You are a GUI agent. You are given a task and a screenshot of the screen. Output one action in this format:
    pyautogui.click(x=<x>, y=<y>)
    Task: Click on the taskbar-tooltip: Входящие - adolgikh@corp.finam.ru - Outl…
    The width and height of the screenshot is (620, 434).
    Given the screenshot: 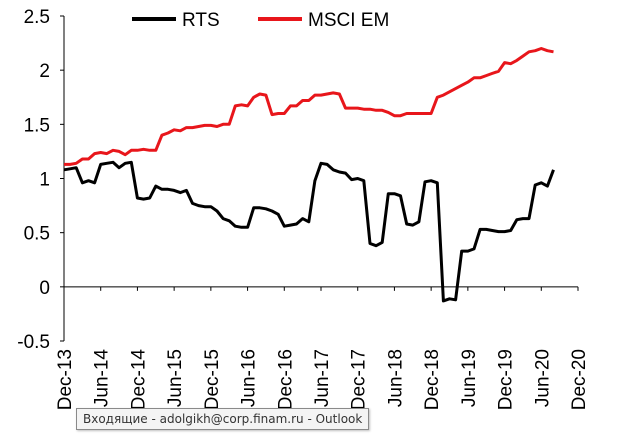 What is the action you would take?
    pyautogui.click(x=223, y=419)
    